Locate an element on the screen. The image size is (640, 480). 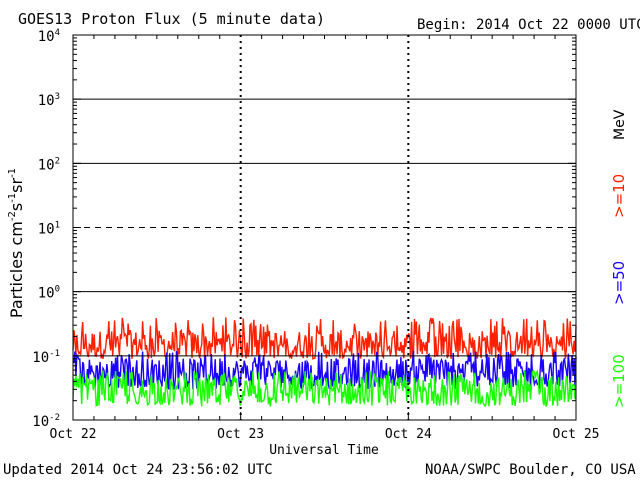
legend-label-100mev: >=100 is located at coordinates (619, 381).